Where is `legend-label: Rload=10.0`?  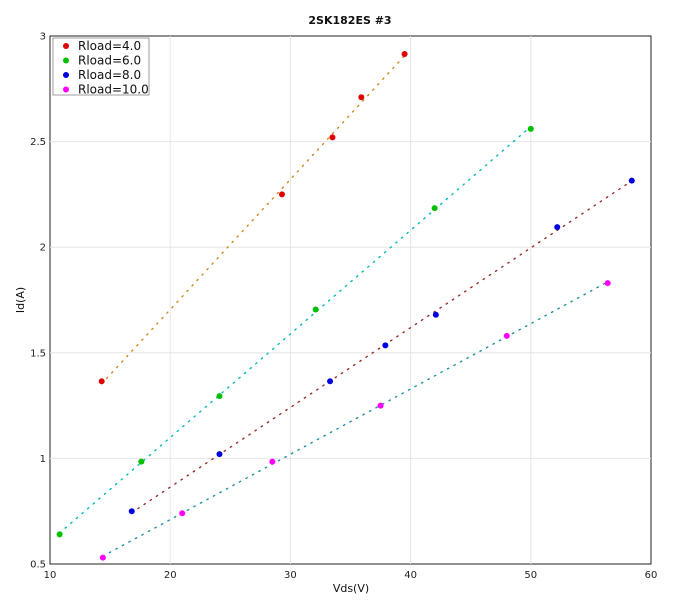 legend-label: Rload=10.0 is located at coordinates (113, 90).